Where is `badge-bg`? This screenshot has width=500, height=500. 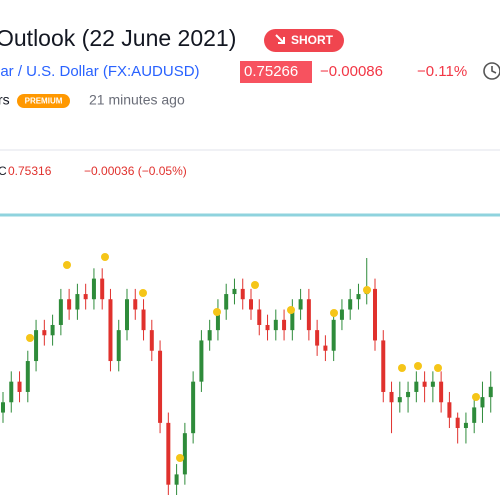
badge-bg is located at coordinates (304, 40).